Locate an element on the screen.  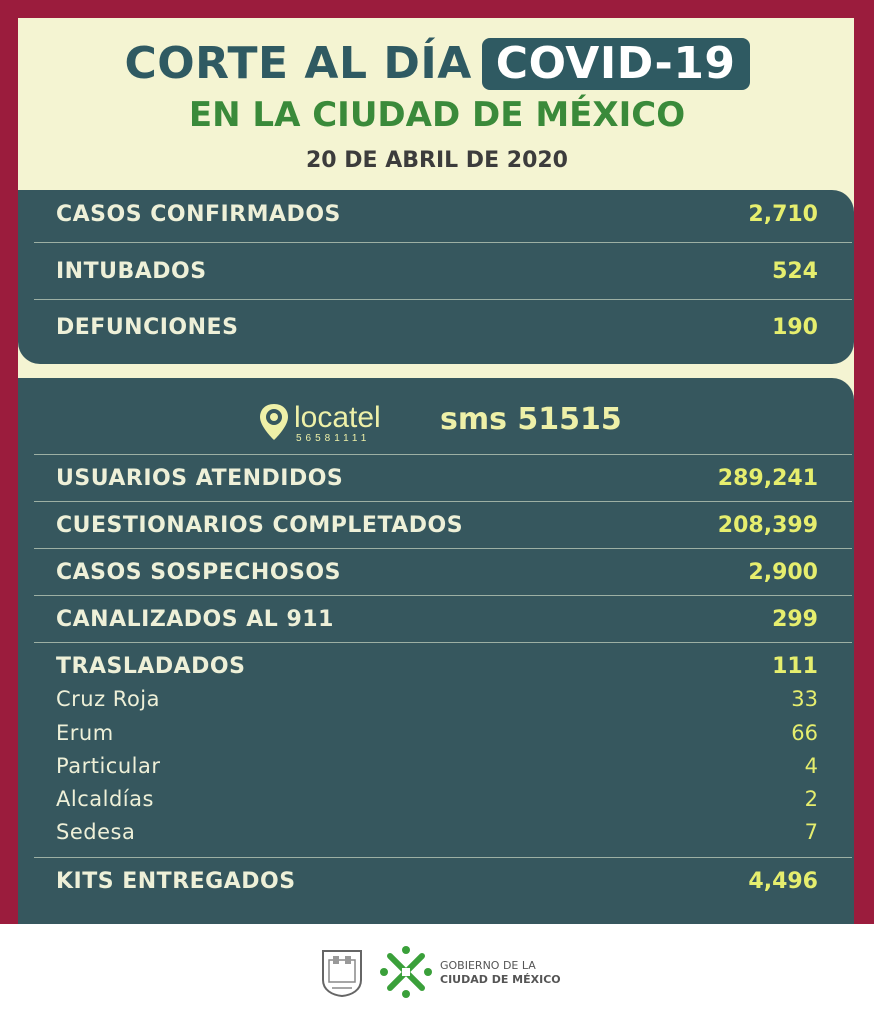
row-label: KITS ENTREGADOS is located at coordinates (176, 881).